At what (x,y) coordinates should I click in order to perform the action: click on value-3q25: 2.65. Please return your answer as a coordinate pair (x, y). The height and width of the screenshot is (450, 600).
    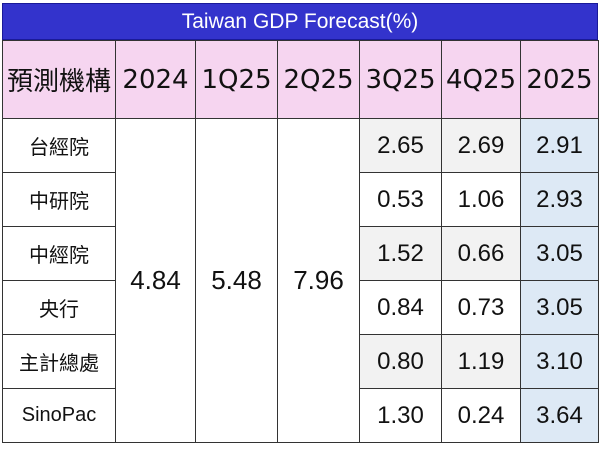
    Looking at the image, I should click on (400, 145).